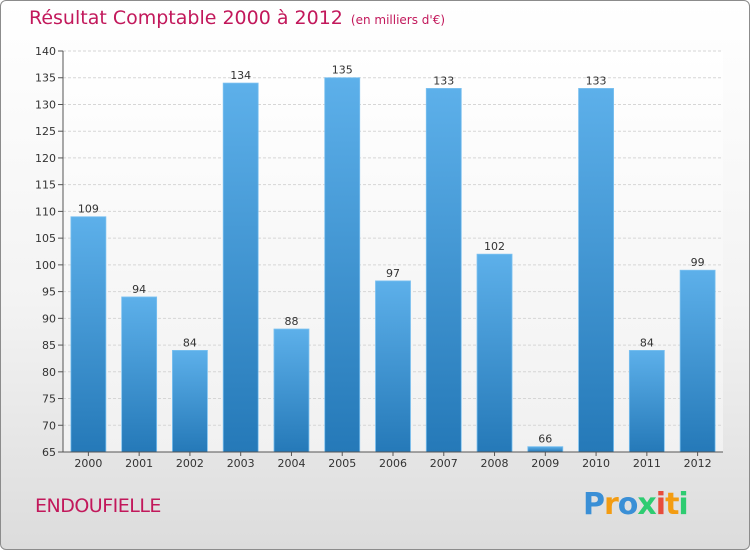  Describe the element at coordinates (342, 70) in the screenshot. I see `data-label-2005: 135` at that location.